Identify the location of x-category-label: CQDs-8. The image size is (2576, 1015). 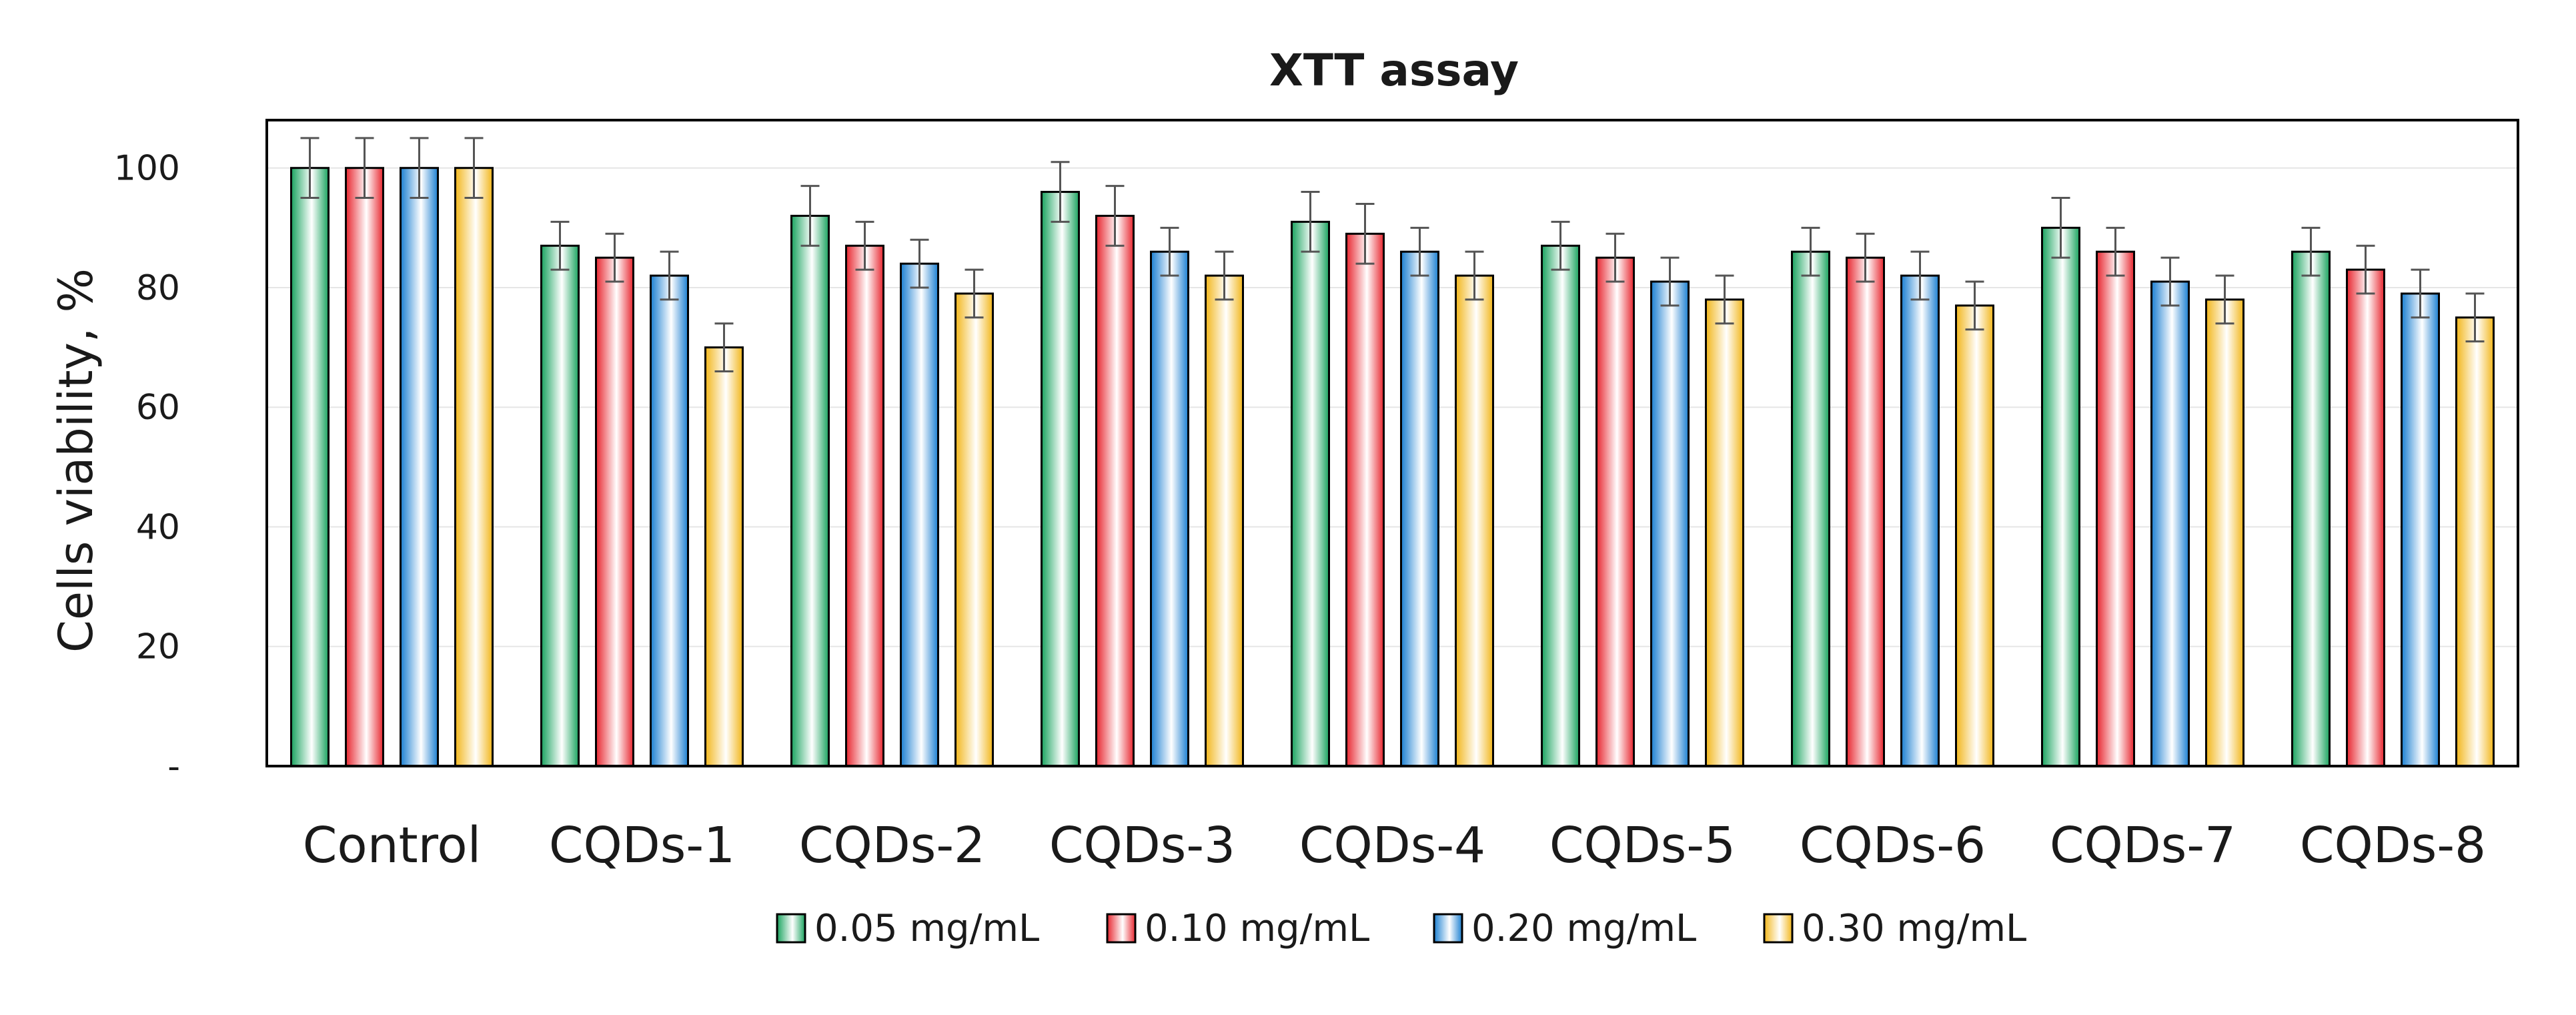
(2393, 845).